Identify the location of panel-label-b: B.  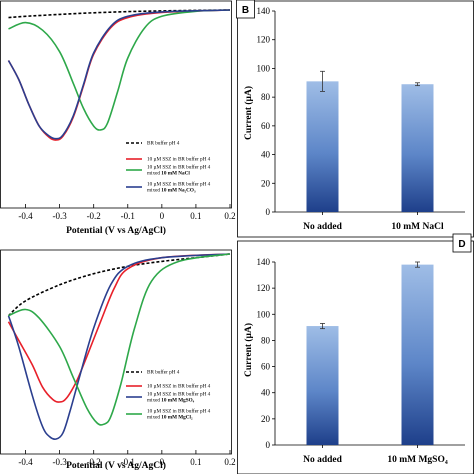
(245, 10).